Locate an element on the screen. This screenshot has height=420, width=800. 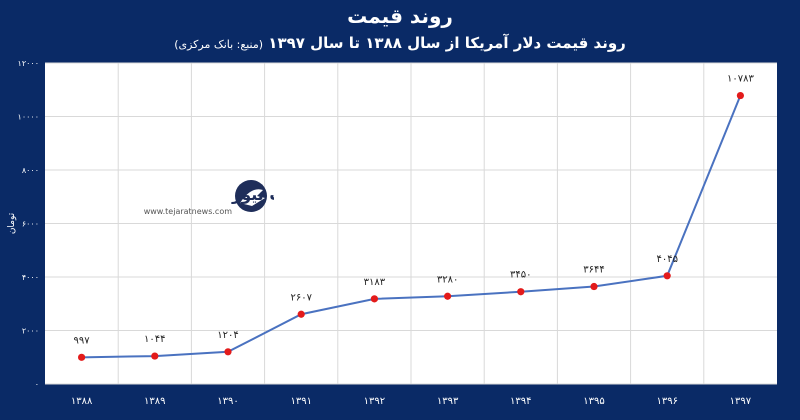
watermark-brand: تجارت نیوز is located at coordinates (252, 194).